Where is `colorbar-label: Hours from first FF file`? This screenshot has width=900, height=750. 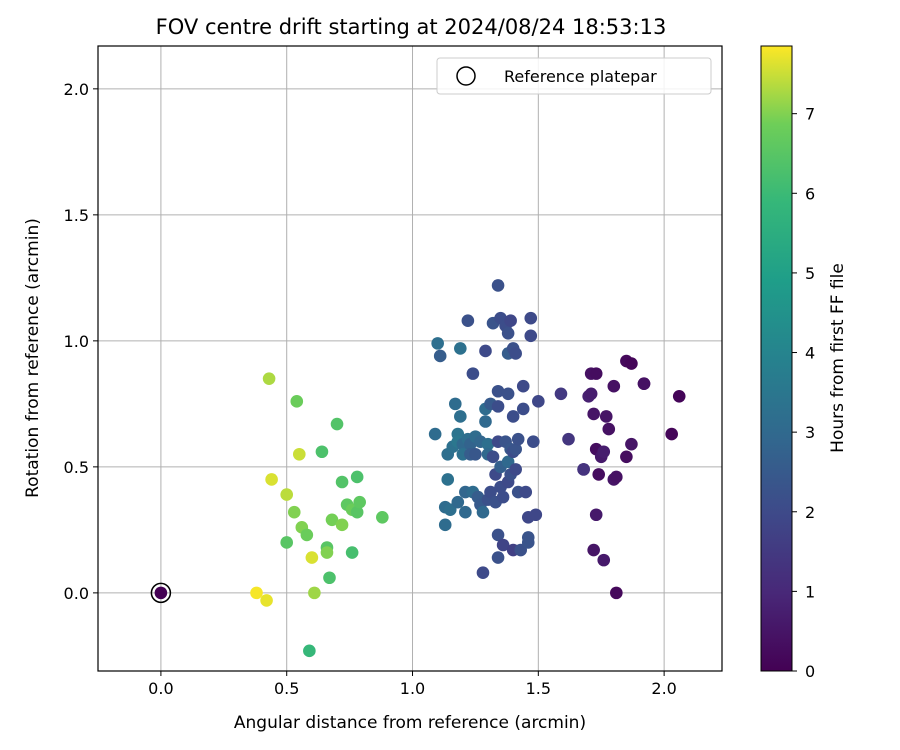 colorbar-label: Hours from first FF file is located at coordinates (838, 358).